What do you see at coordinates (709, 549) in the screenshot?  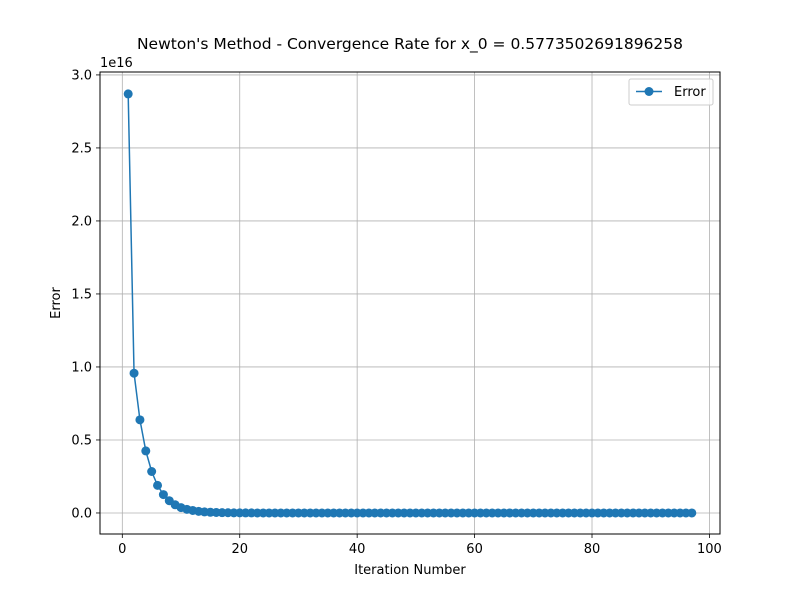 I see `x-tick-label: 100` at bounding box center [709, 549].